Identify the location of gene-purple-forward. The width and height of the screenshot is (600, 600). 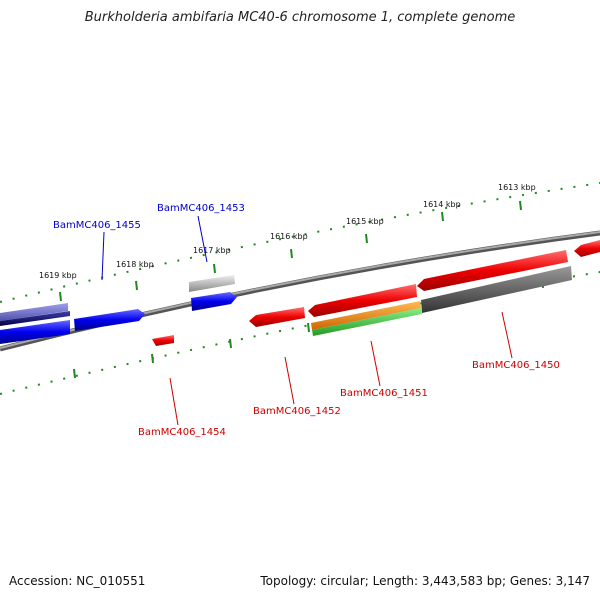
(34, 312).